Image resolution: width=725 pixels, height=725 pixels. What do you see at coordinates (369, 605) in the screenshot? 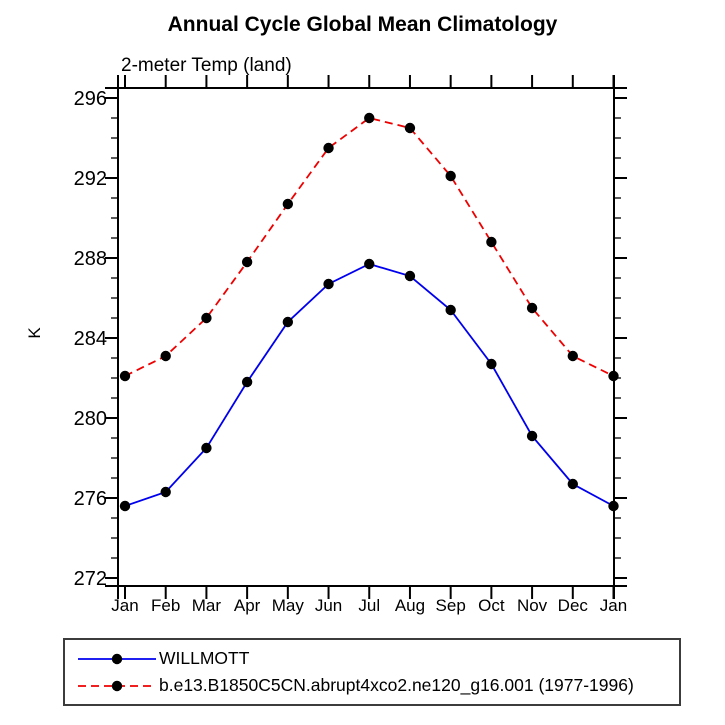
I see `x-axis-tick-label: Jul` at bounding box center [369, 605].